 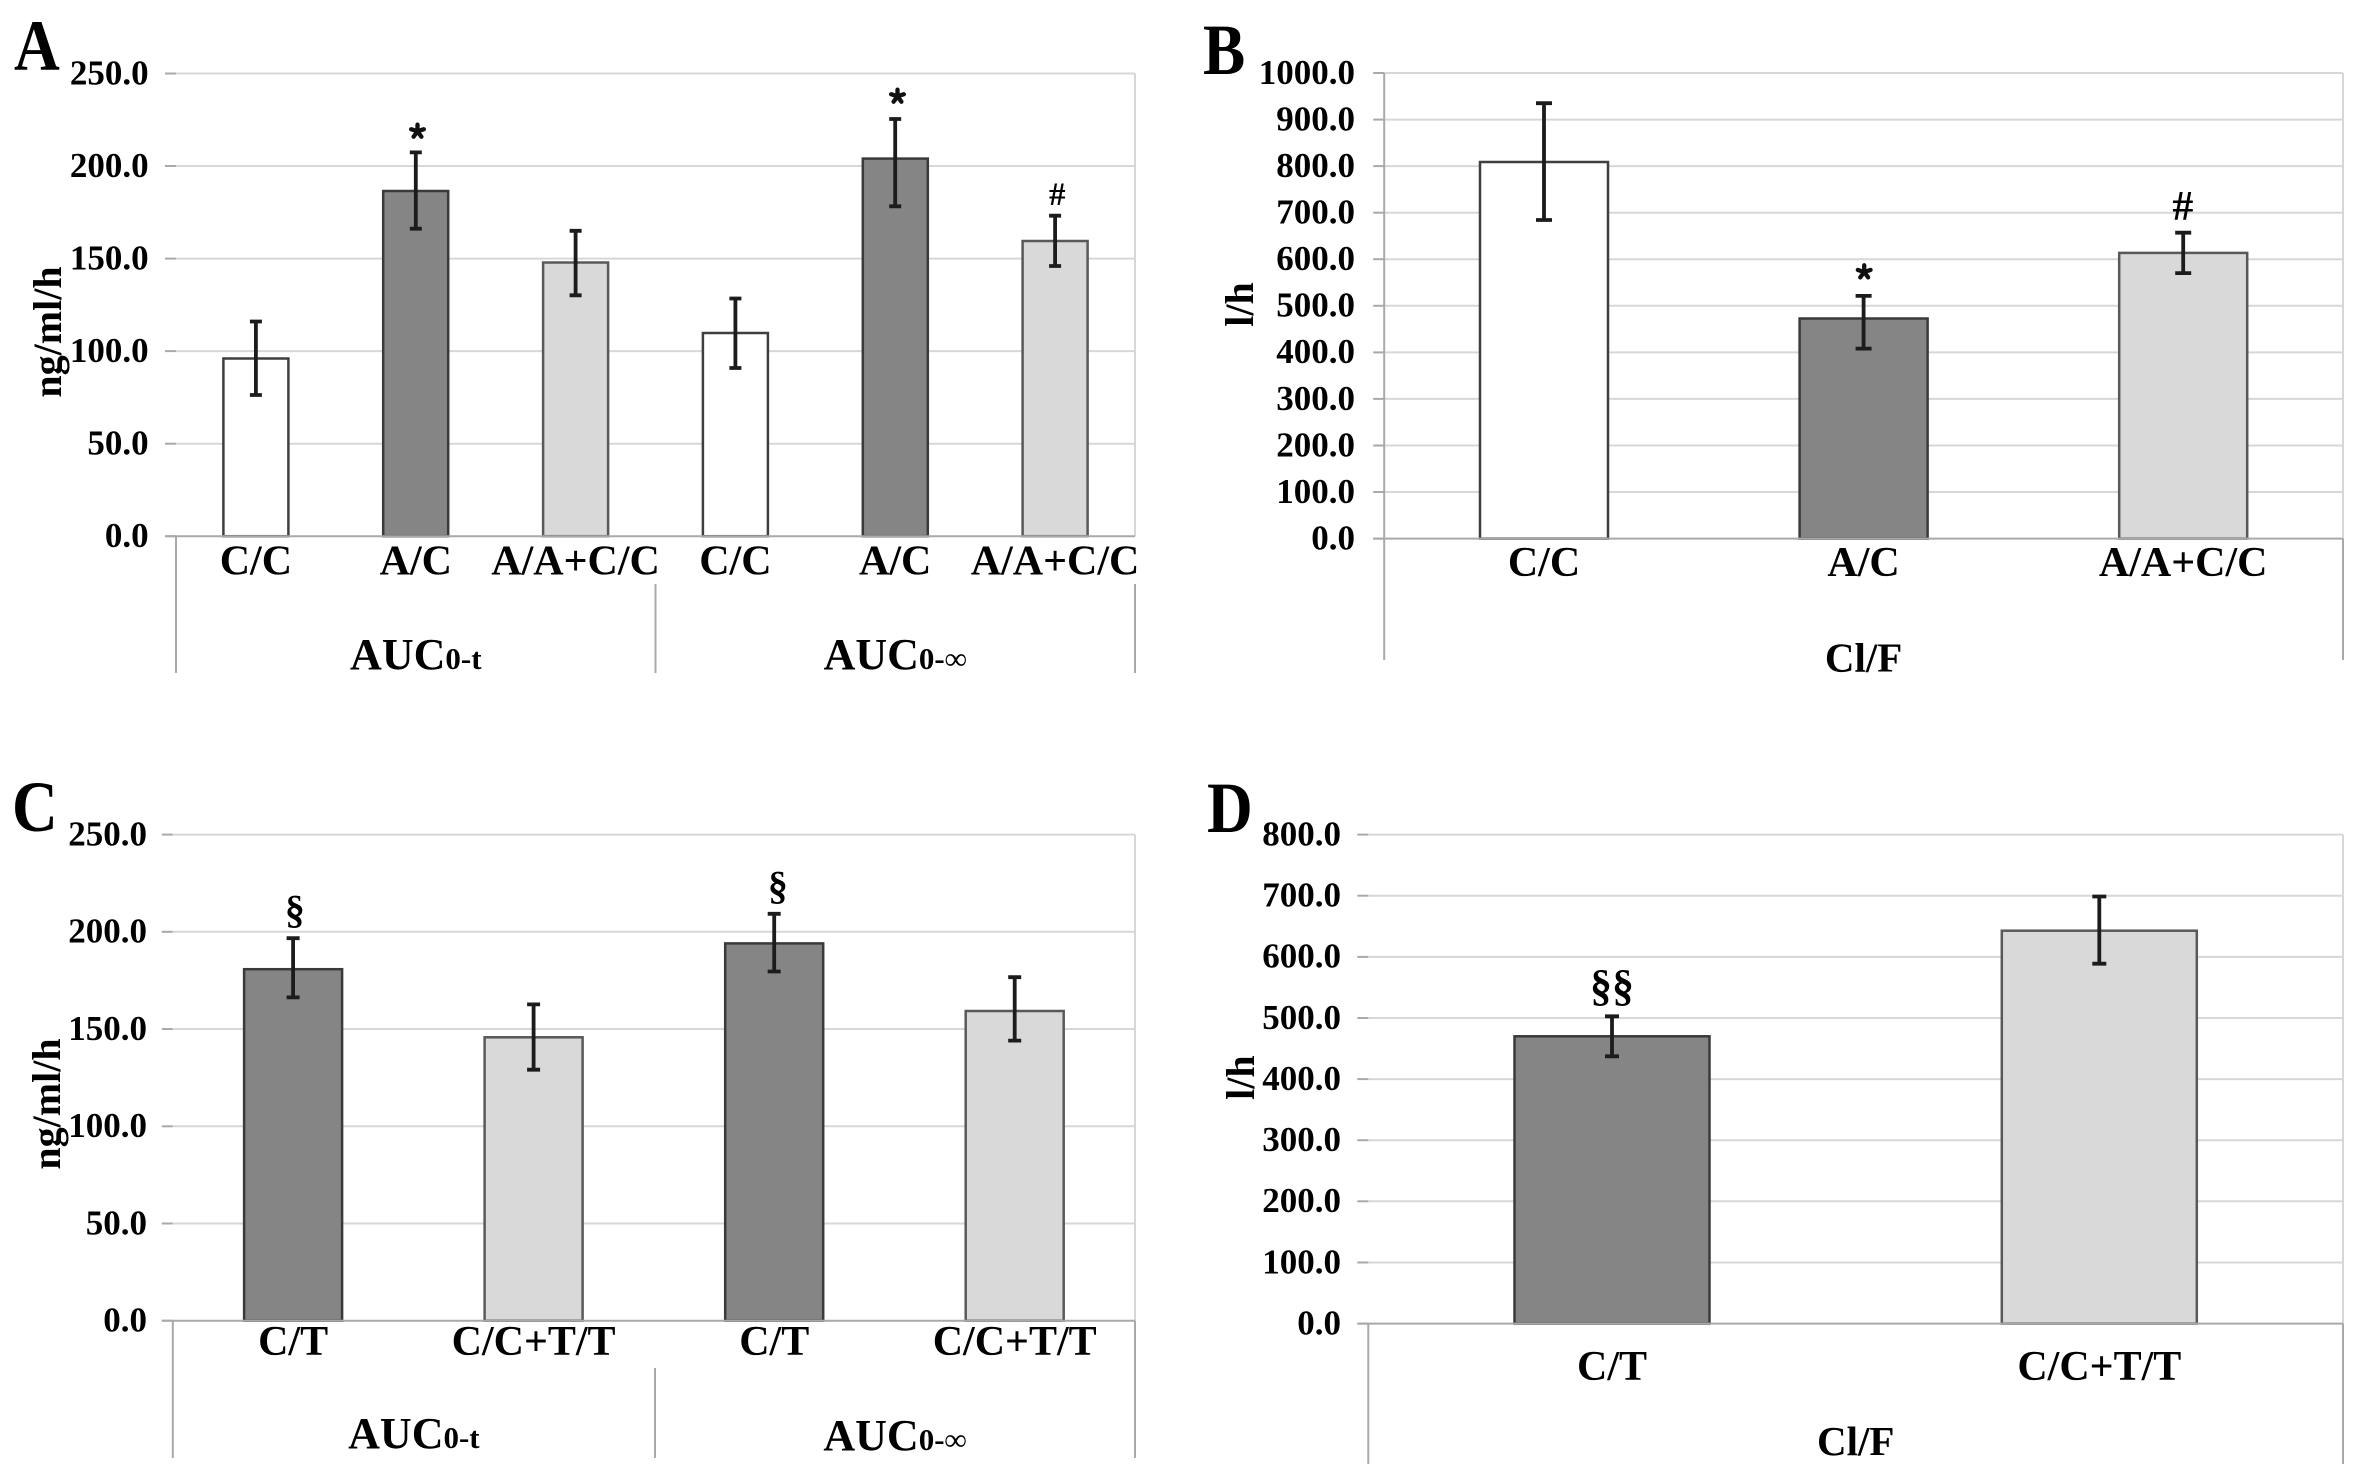 What do you see at coordinates (1315, 118) in the screenshot?
I see `svg-text: 900.0` at bounding box center [1315, 118].